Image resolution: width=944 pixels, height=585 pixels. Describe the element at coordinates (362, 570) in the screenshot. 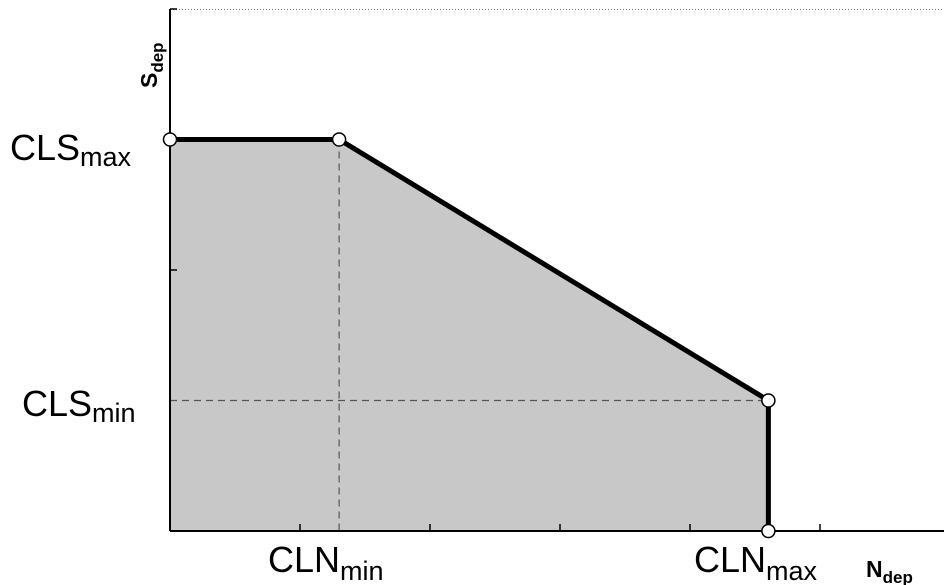

I see `x-tick-label-sub: min` at that location.